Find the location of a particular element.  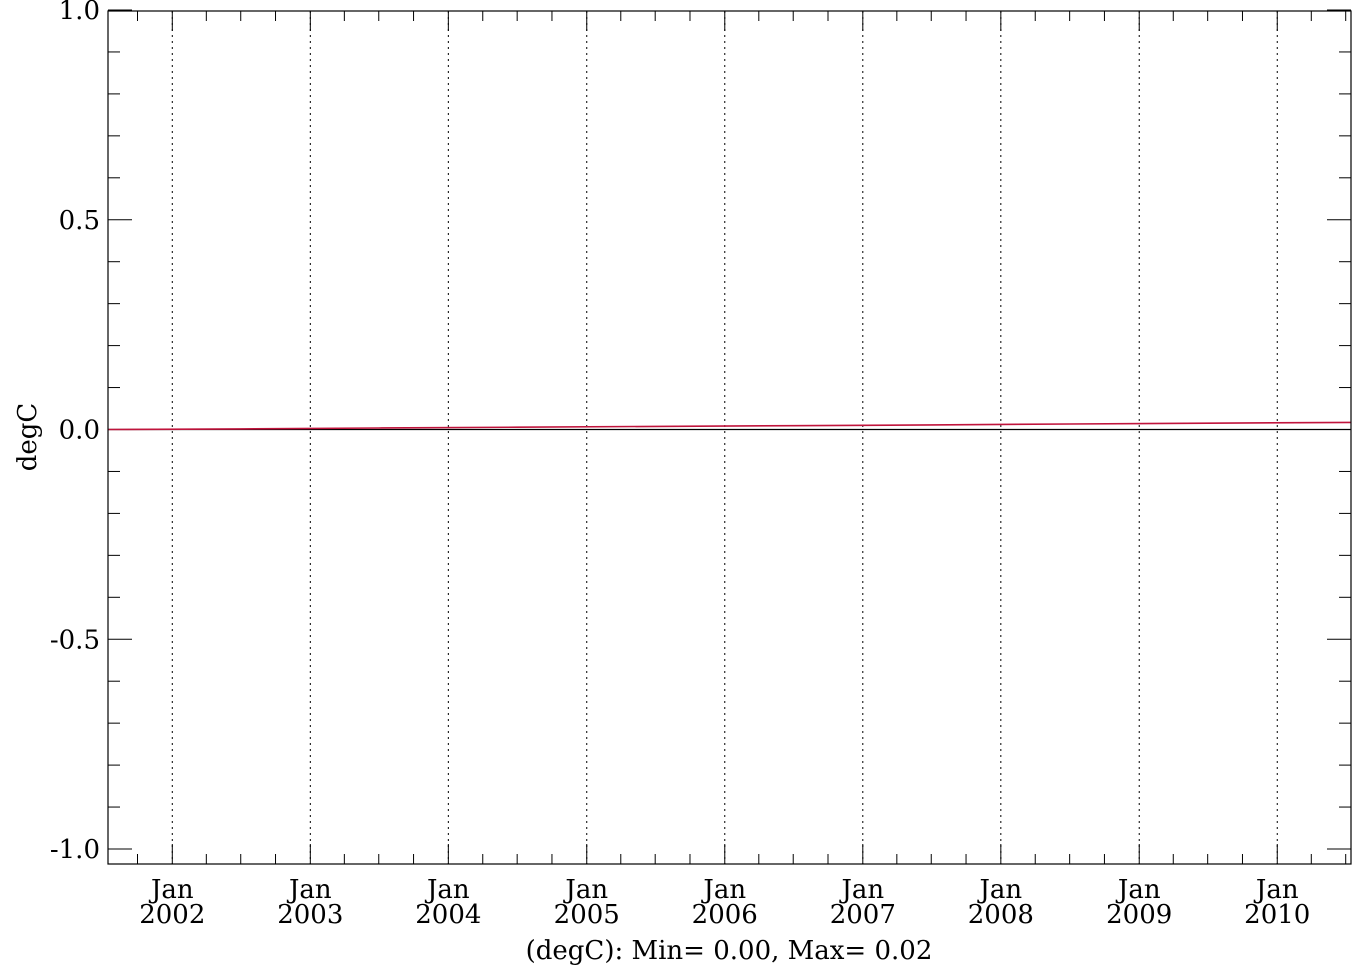

x-tick-year: 2009 is located at coordinates (1139, 915).